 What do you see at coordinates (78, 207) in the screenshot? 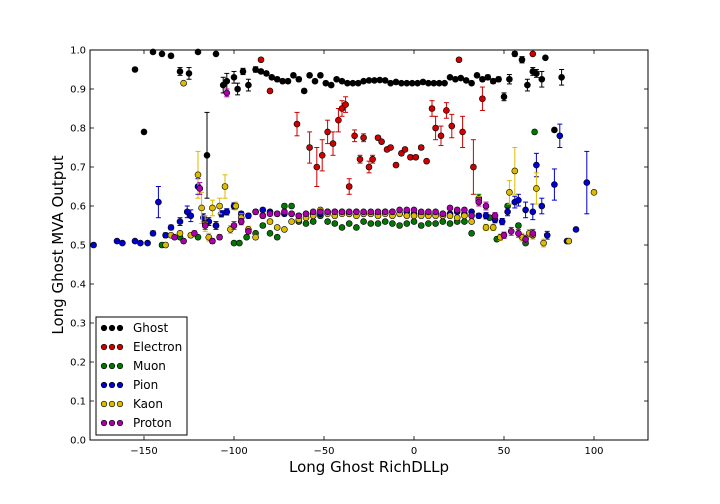
I see `y-tick-label: 0.6` at bounding box center [78, 207].